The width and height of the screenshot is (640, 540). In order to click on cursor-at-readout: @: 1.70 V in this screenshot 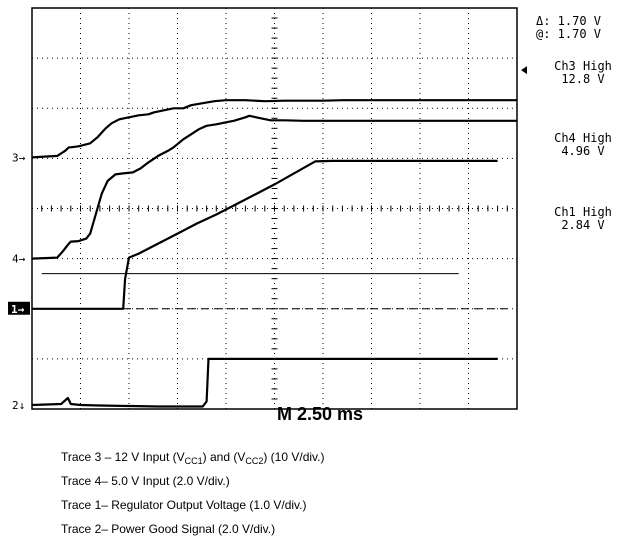, I will do `click(569, 34)`.